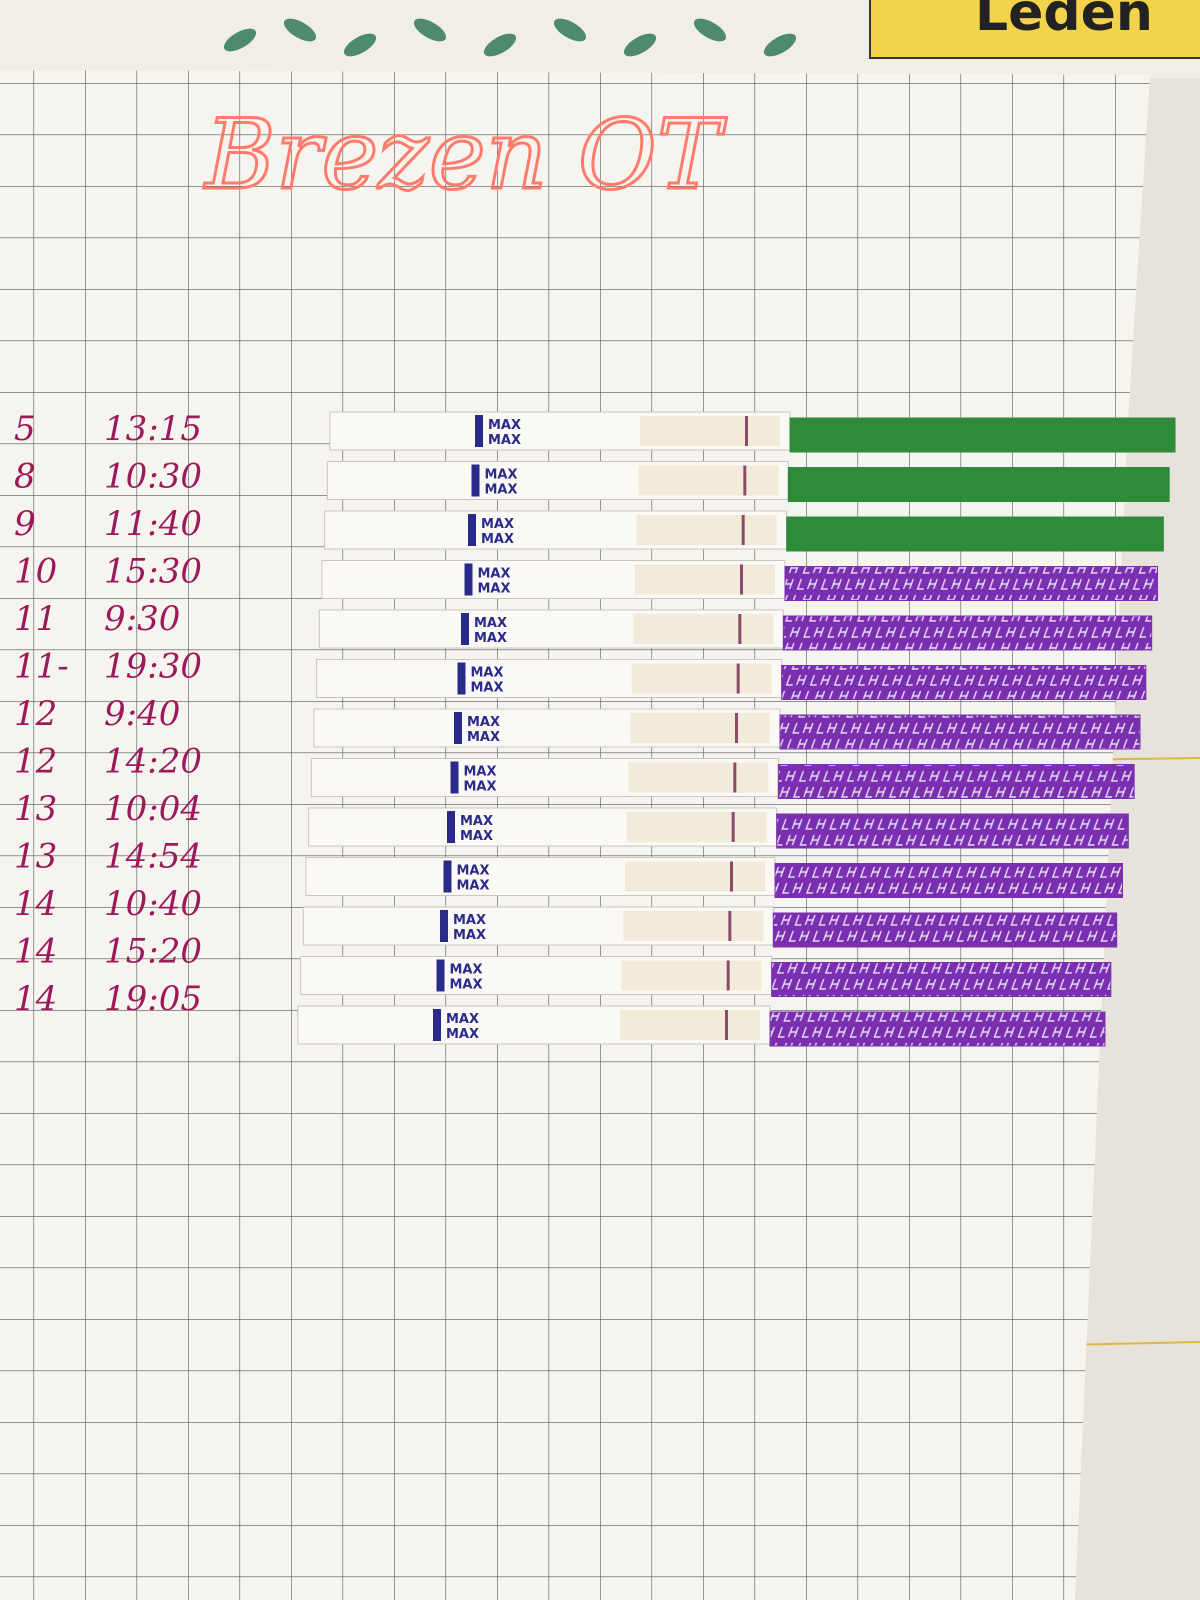 The height and width of the screenshot is (1600, 1200). I want to click on day: 8, so click(25, 477).